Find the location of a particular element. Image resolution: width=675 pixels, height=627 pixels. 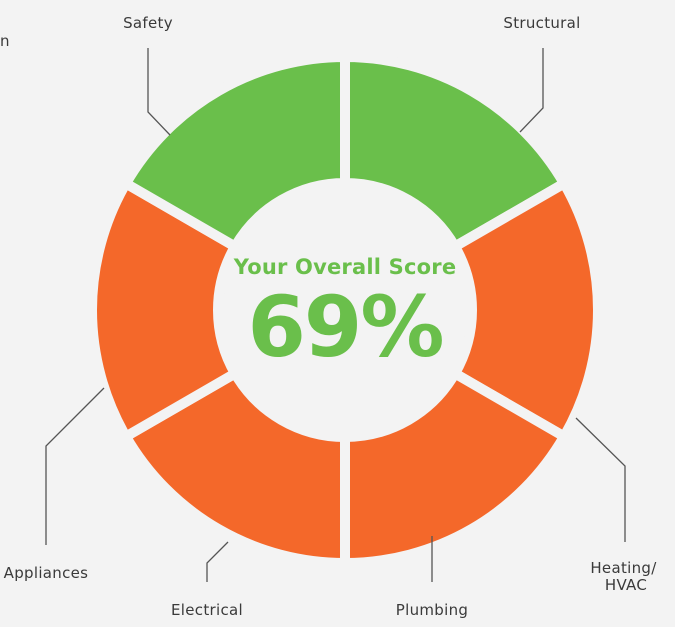

label-appliances: Appliances is located at coordinates (46, 573).